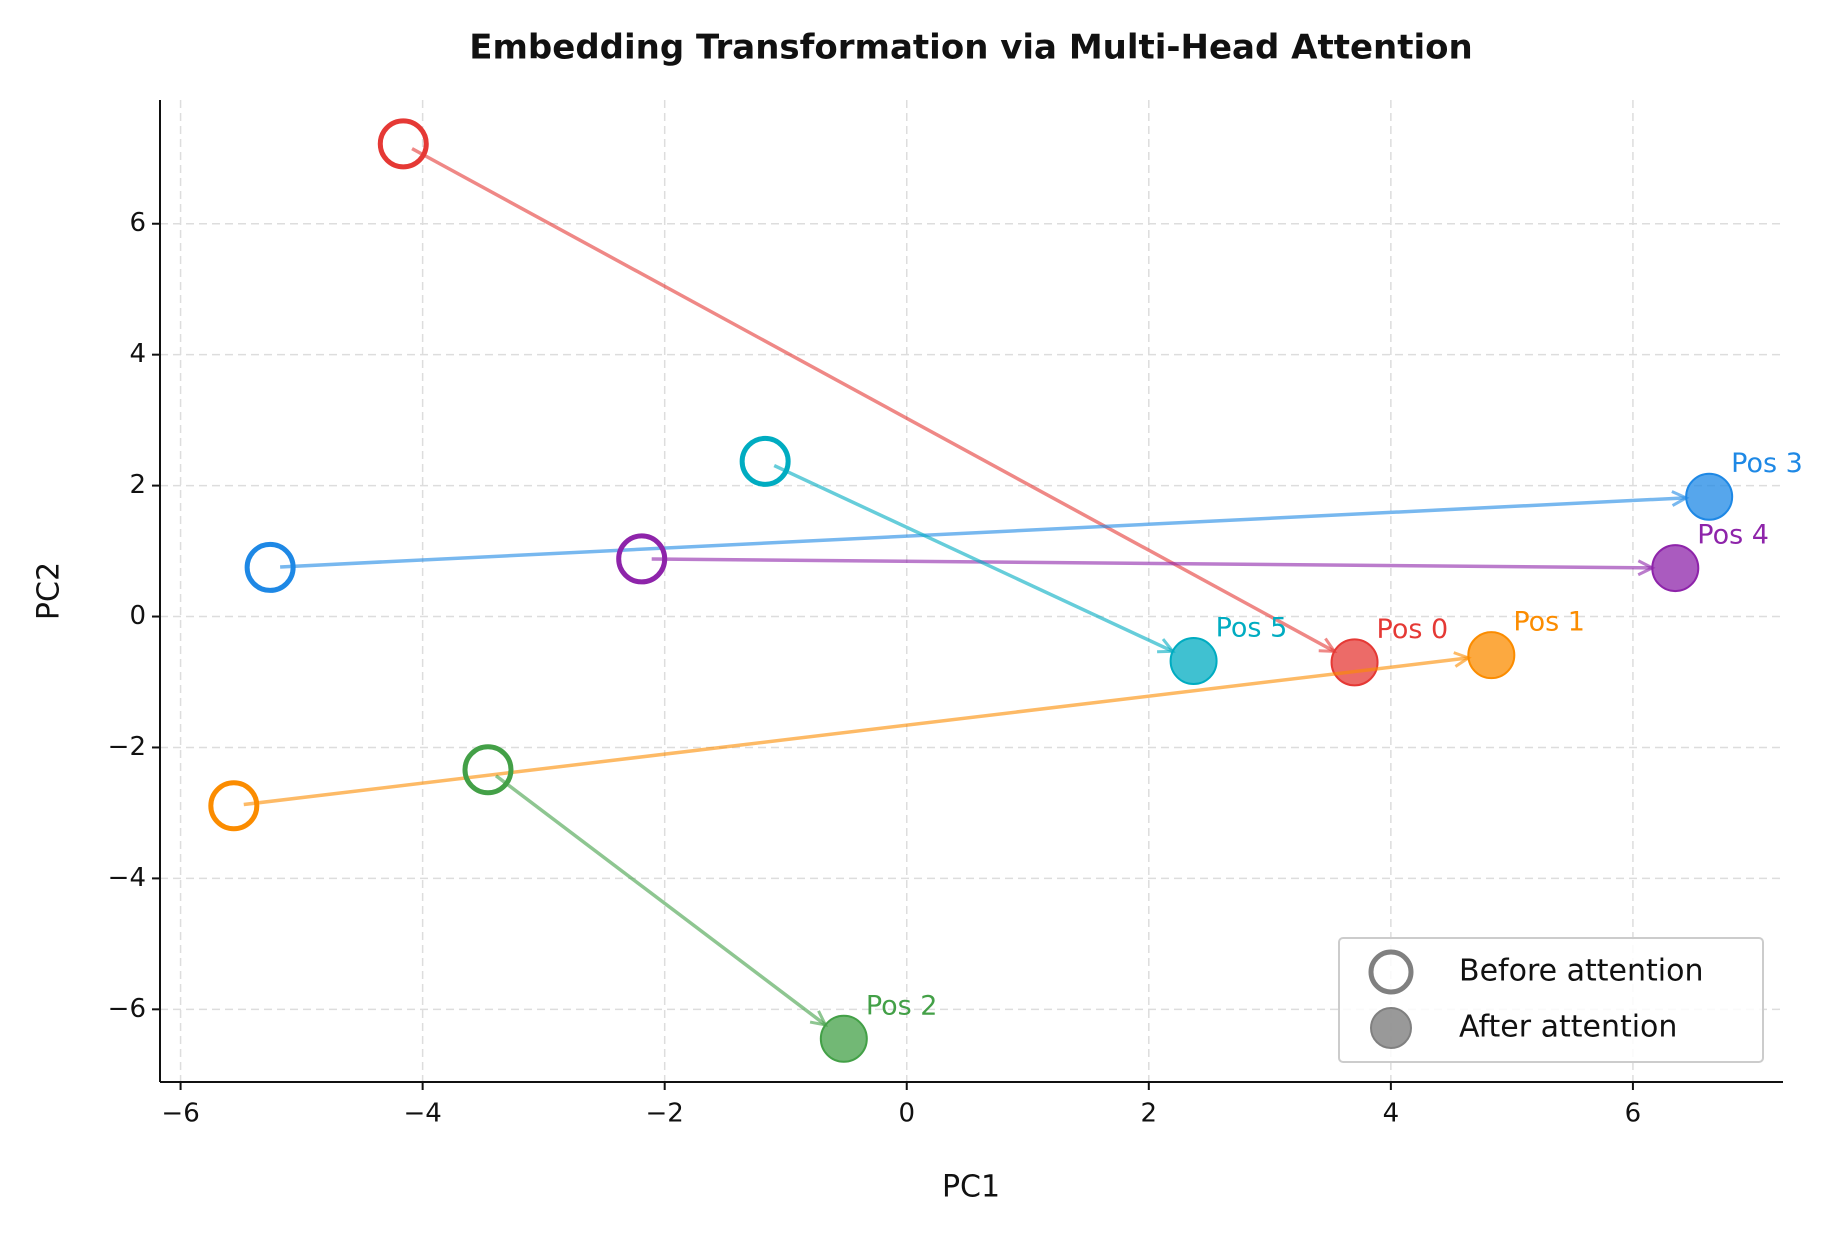 The width and height of the screenshot is (1834, 1234). Describe the element at coordinates (665, 1114) in the screenshot. I see `x-tick-label: −2` at that location.